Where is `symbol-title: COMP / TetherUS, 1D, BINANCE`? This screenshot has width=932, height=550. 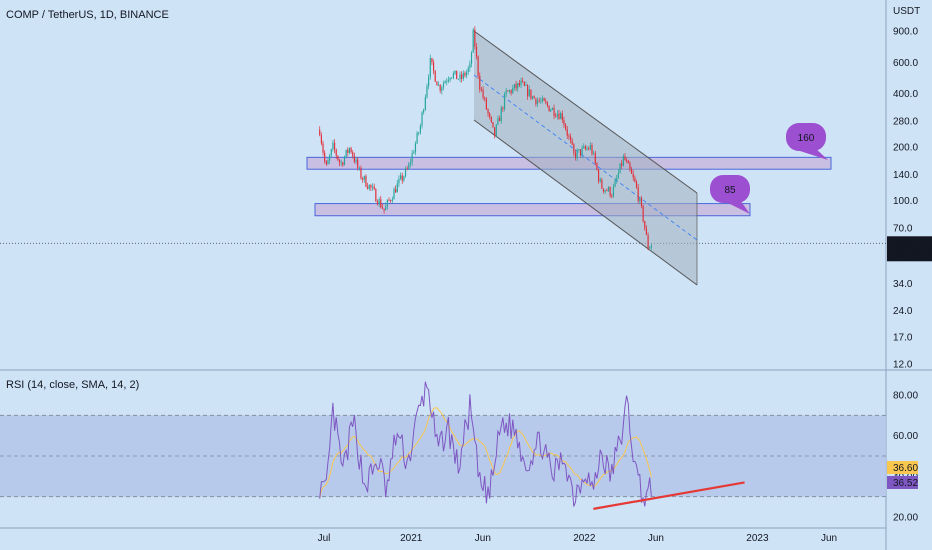
symbol-title: COMP / TetherUS, 1D, BINANCE is located at coordinates (87, 15).